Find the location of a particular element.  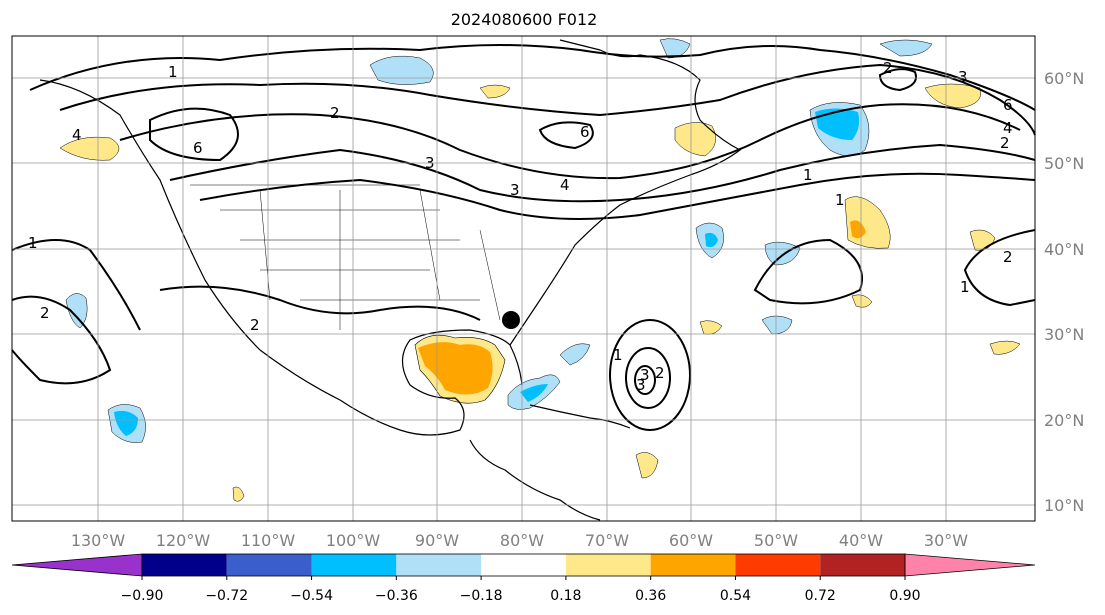

colorbar-tick-label: 0.18 is located at coordinates (565, 596).